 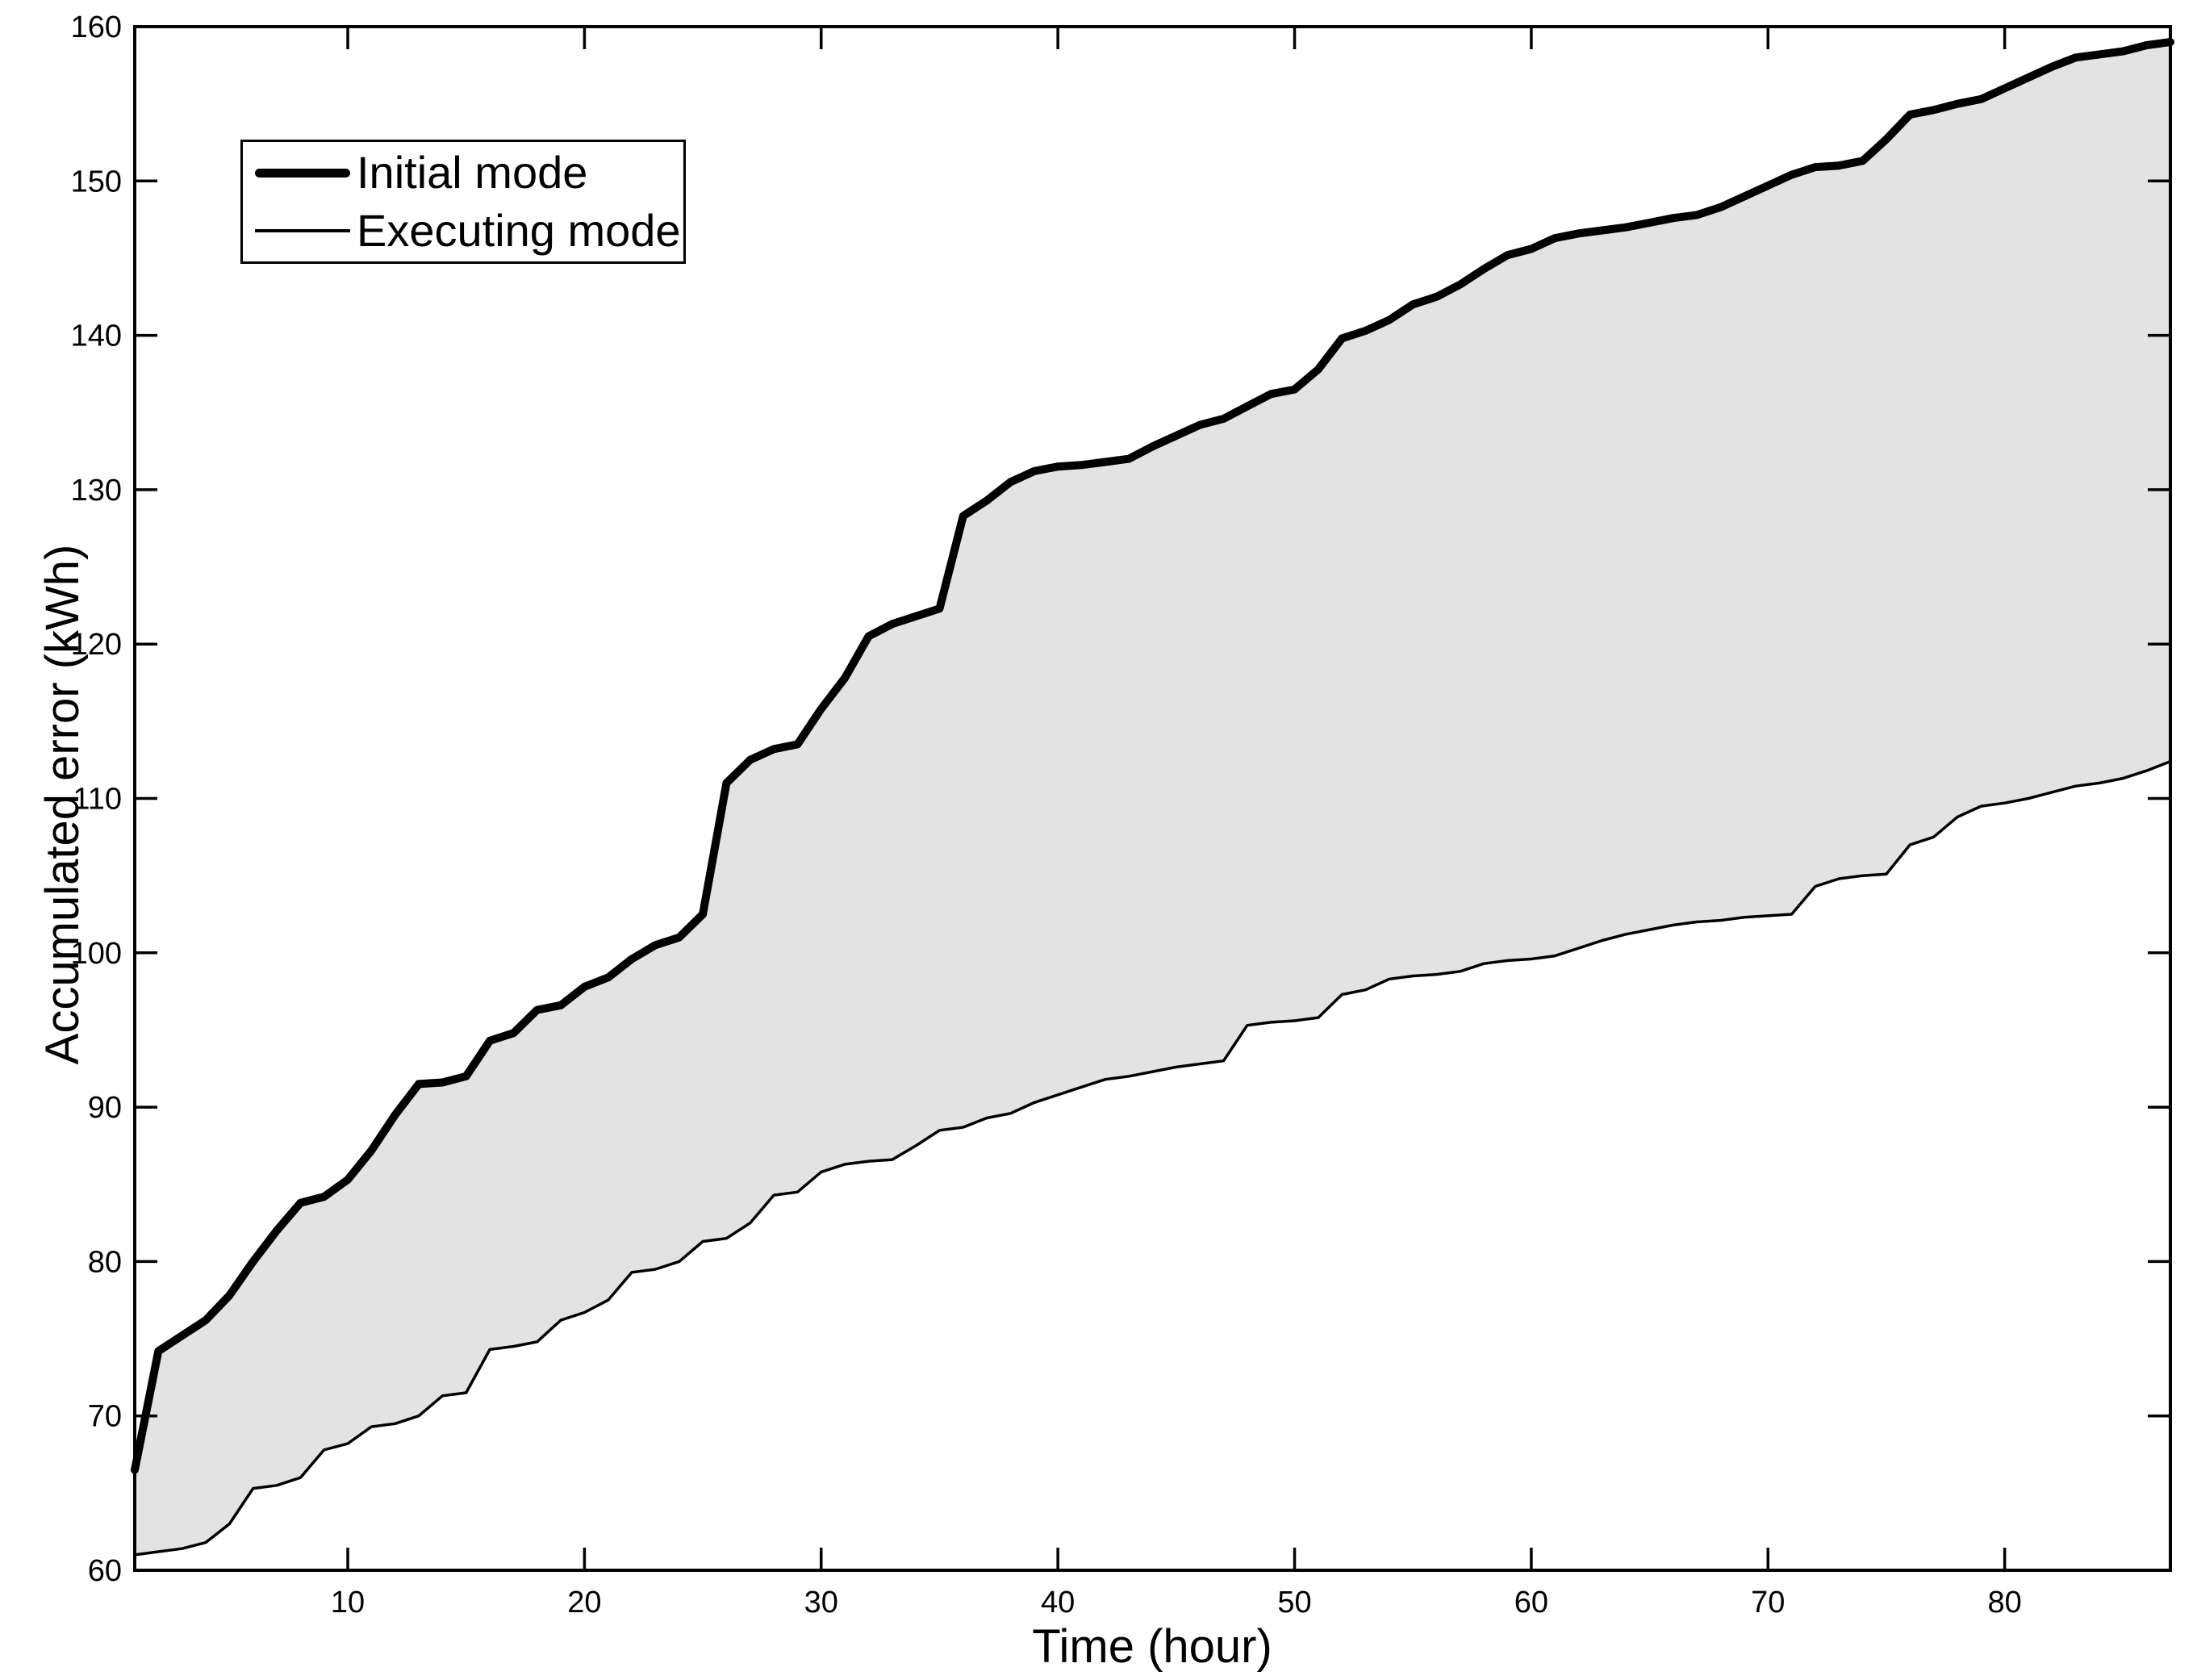 I want to click on y-tick-label: 70, so click(x=105, y=1417).